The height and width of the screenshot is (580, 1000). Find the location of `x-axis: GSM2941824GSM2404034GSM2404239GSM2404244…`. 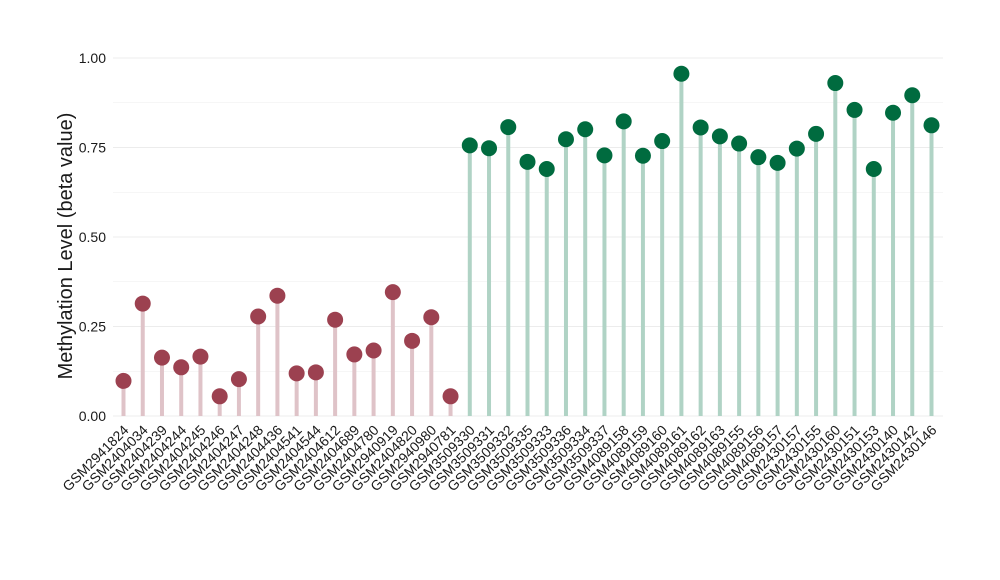

x-axis: GSM2941824GSM2404034GSM2404239GSM2404244… is located at coordinates (499, 458).